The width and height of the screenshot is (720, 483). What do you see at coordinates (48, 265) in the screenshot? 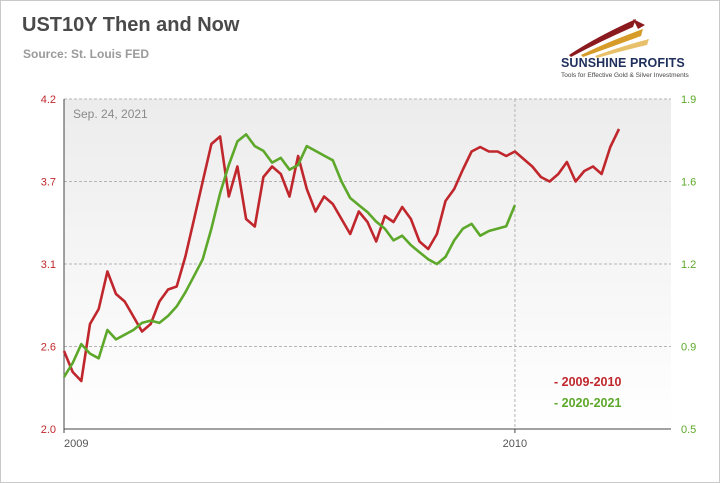
I see `left-tick-label: 3.1` at bounding box center [48, 265].